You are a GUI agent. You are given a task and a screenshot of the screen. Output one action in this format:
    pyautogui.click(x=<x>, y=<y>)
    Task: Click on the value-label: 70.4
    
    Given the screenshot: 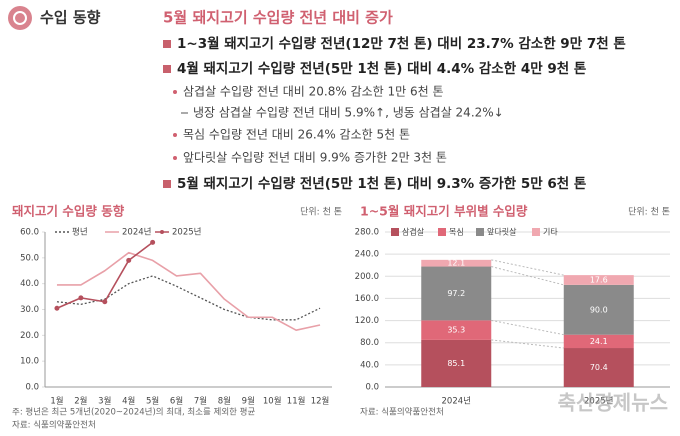 What is the action you would take?
    pyautogui.click(x=599, y=367)
    